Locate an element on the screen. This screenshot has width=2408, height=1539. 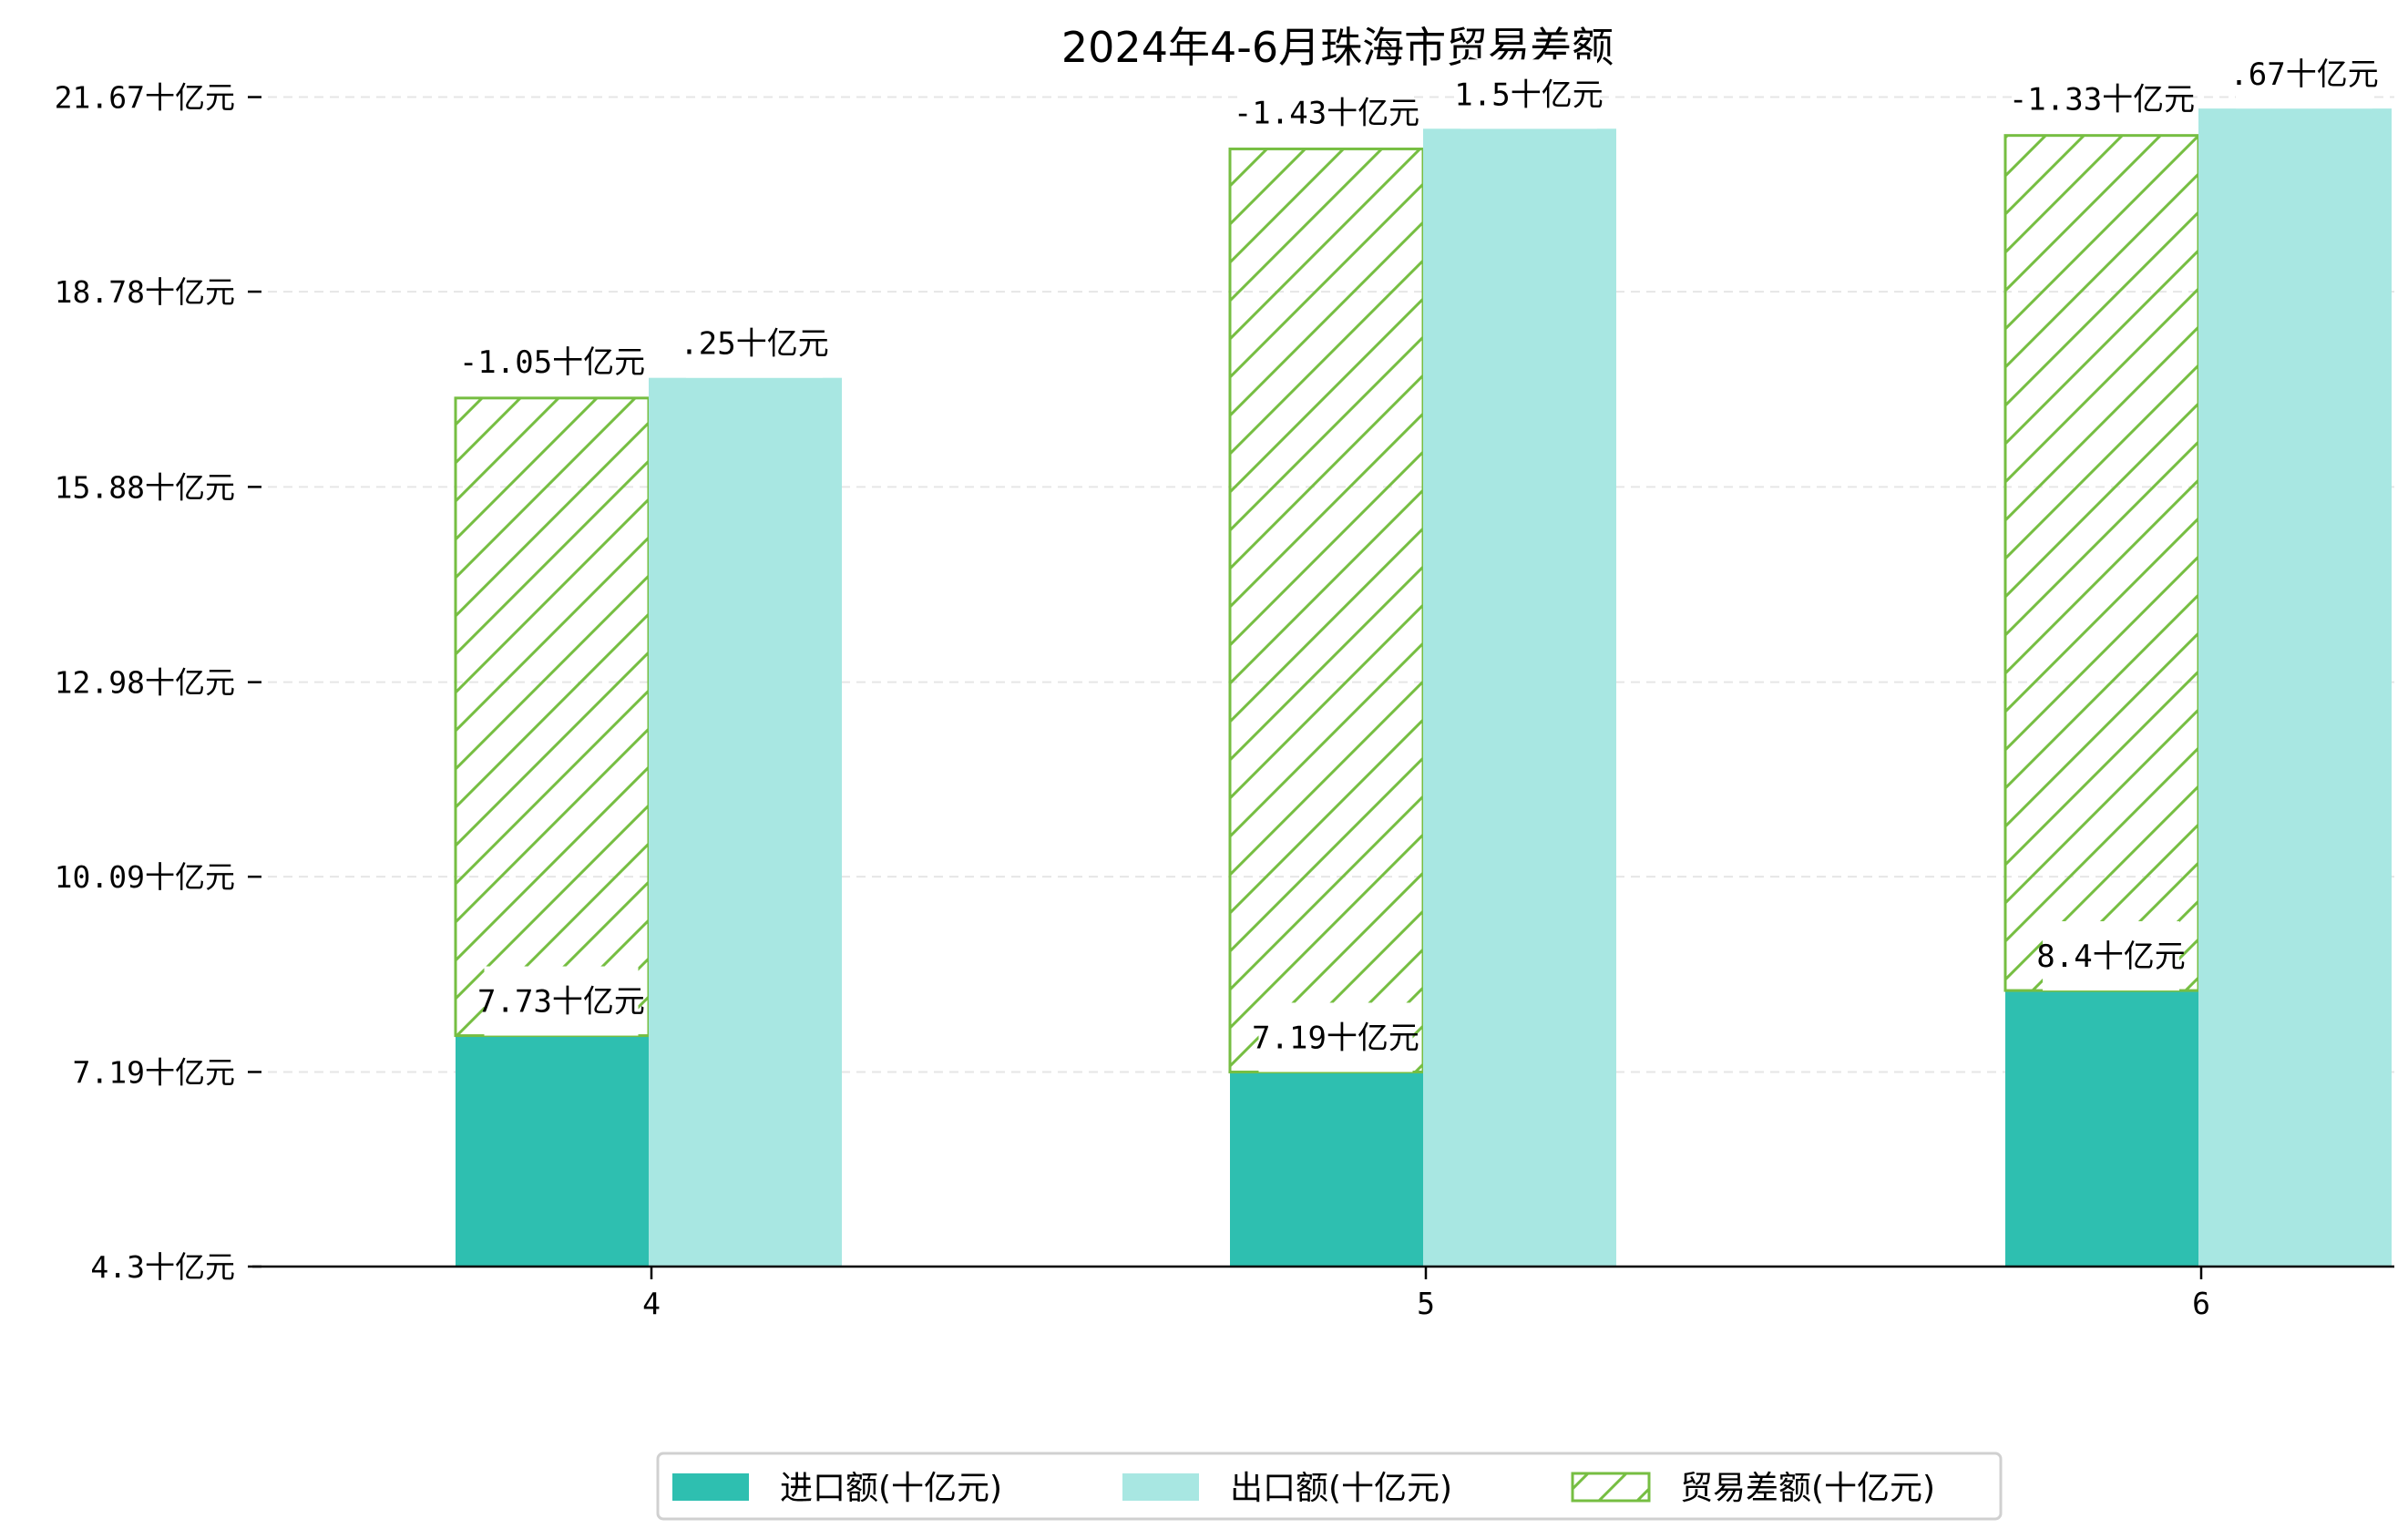
y-tick-label: 12.98十亿元 is located at coordinates (145, 683).